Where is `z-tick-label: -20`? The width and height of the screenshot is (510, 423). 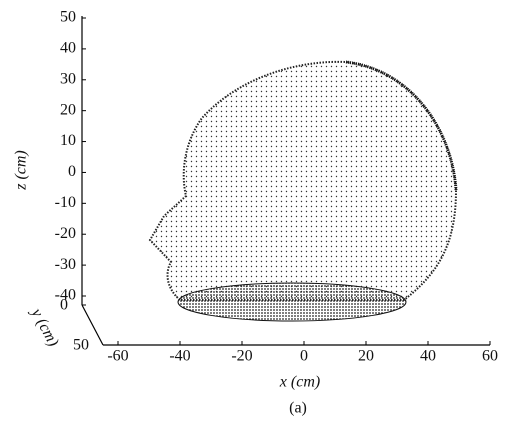 z-tick-label: -20 is located at coordinates (65, 233).